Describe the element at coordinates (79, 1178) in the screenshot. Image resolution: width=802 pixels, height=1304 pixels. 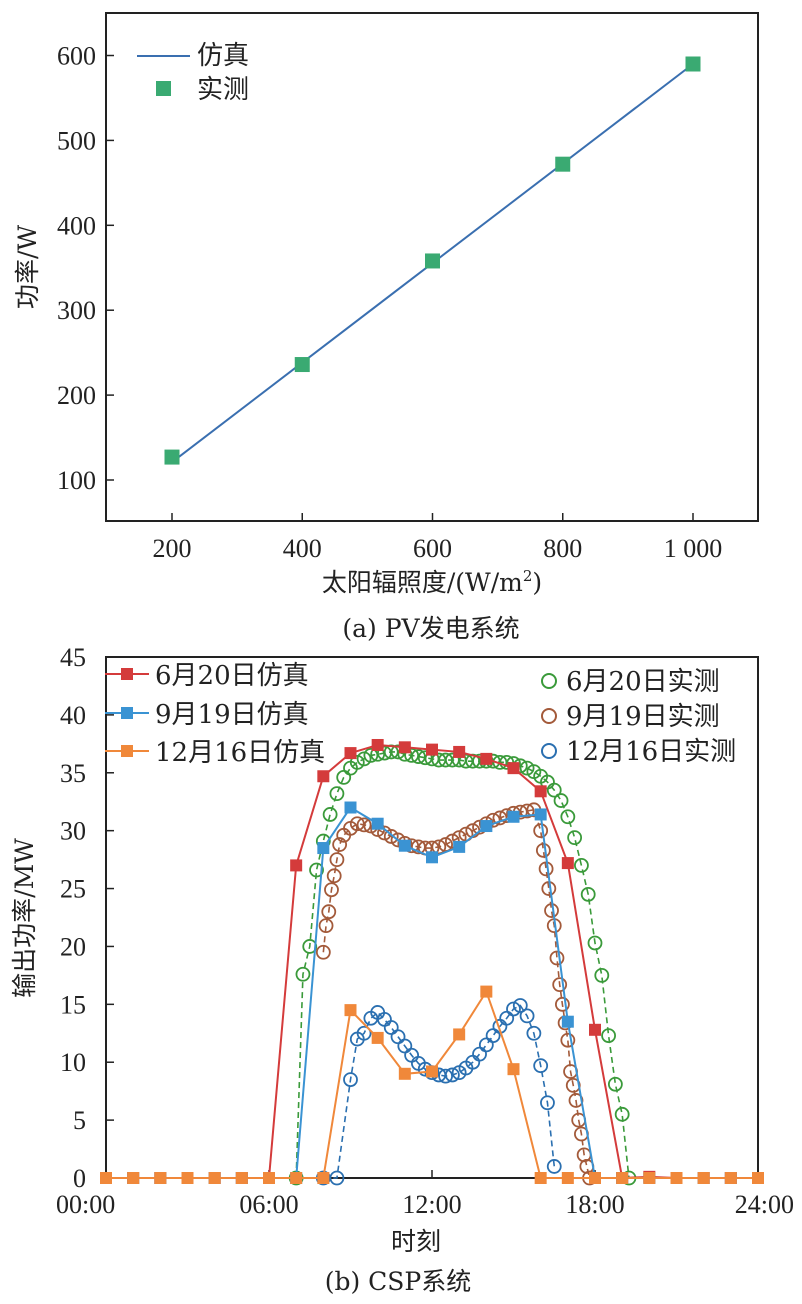
I see `csp-y-tick-label: 0` at that location.